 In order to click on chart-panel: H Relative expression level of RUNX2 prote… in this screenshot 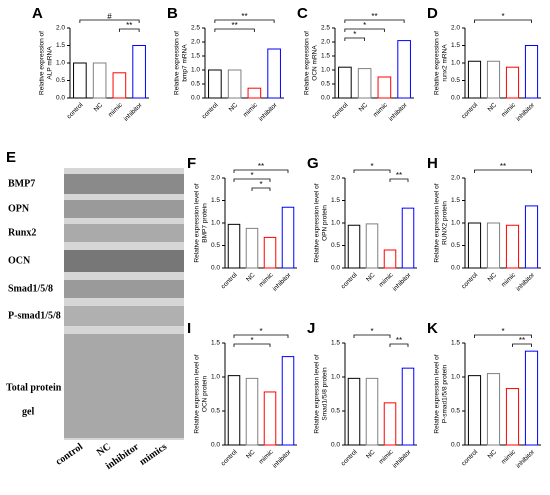, I will do `click(484, 224)`.